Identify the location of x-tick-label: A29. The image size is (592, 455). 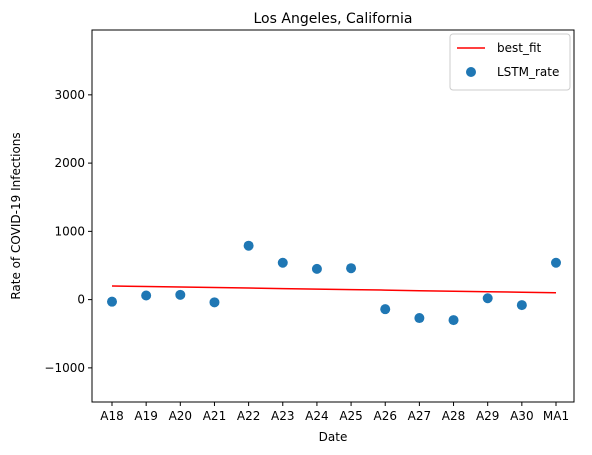
(487, 416).